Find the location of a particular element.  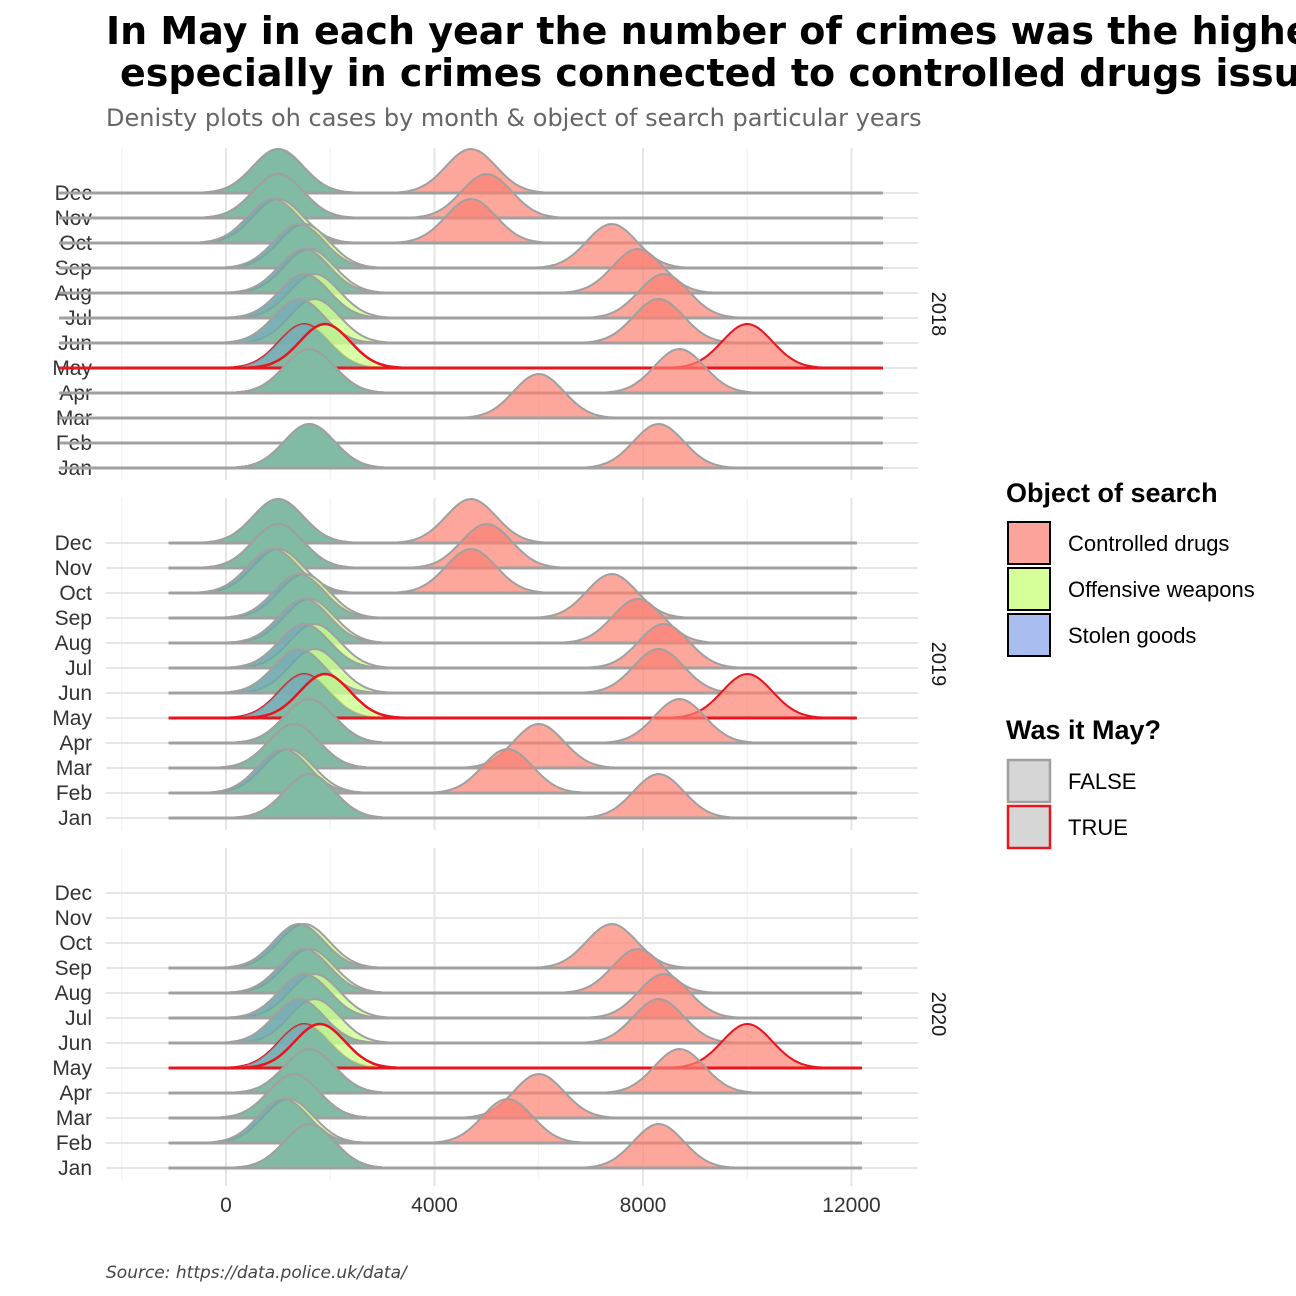

ridge-2019-Oct is located at coordinates (512, 571).